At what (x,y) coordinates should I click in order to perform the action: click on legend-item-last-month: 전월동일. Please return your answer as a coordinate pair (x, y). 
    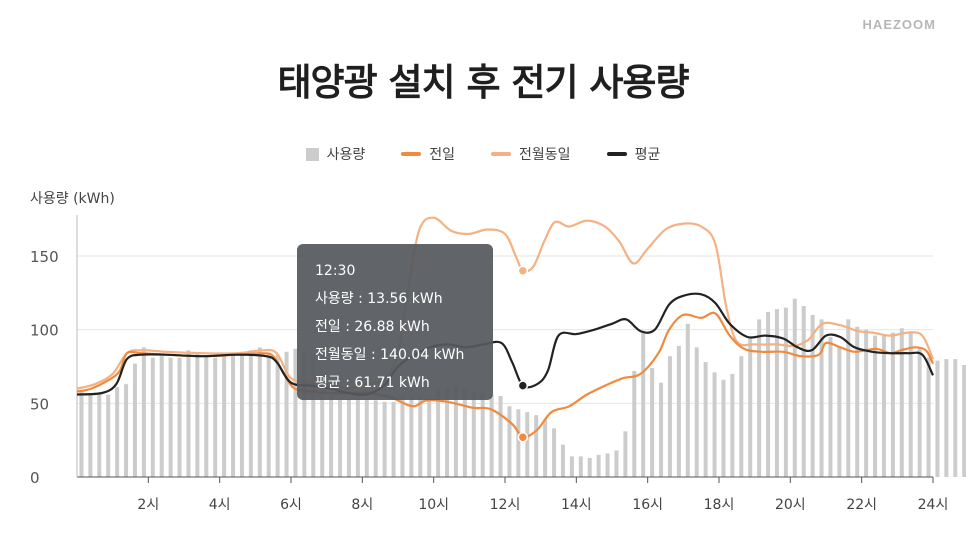
    Looking at the image, I should click on (531, 154).